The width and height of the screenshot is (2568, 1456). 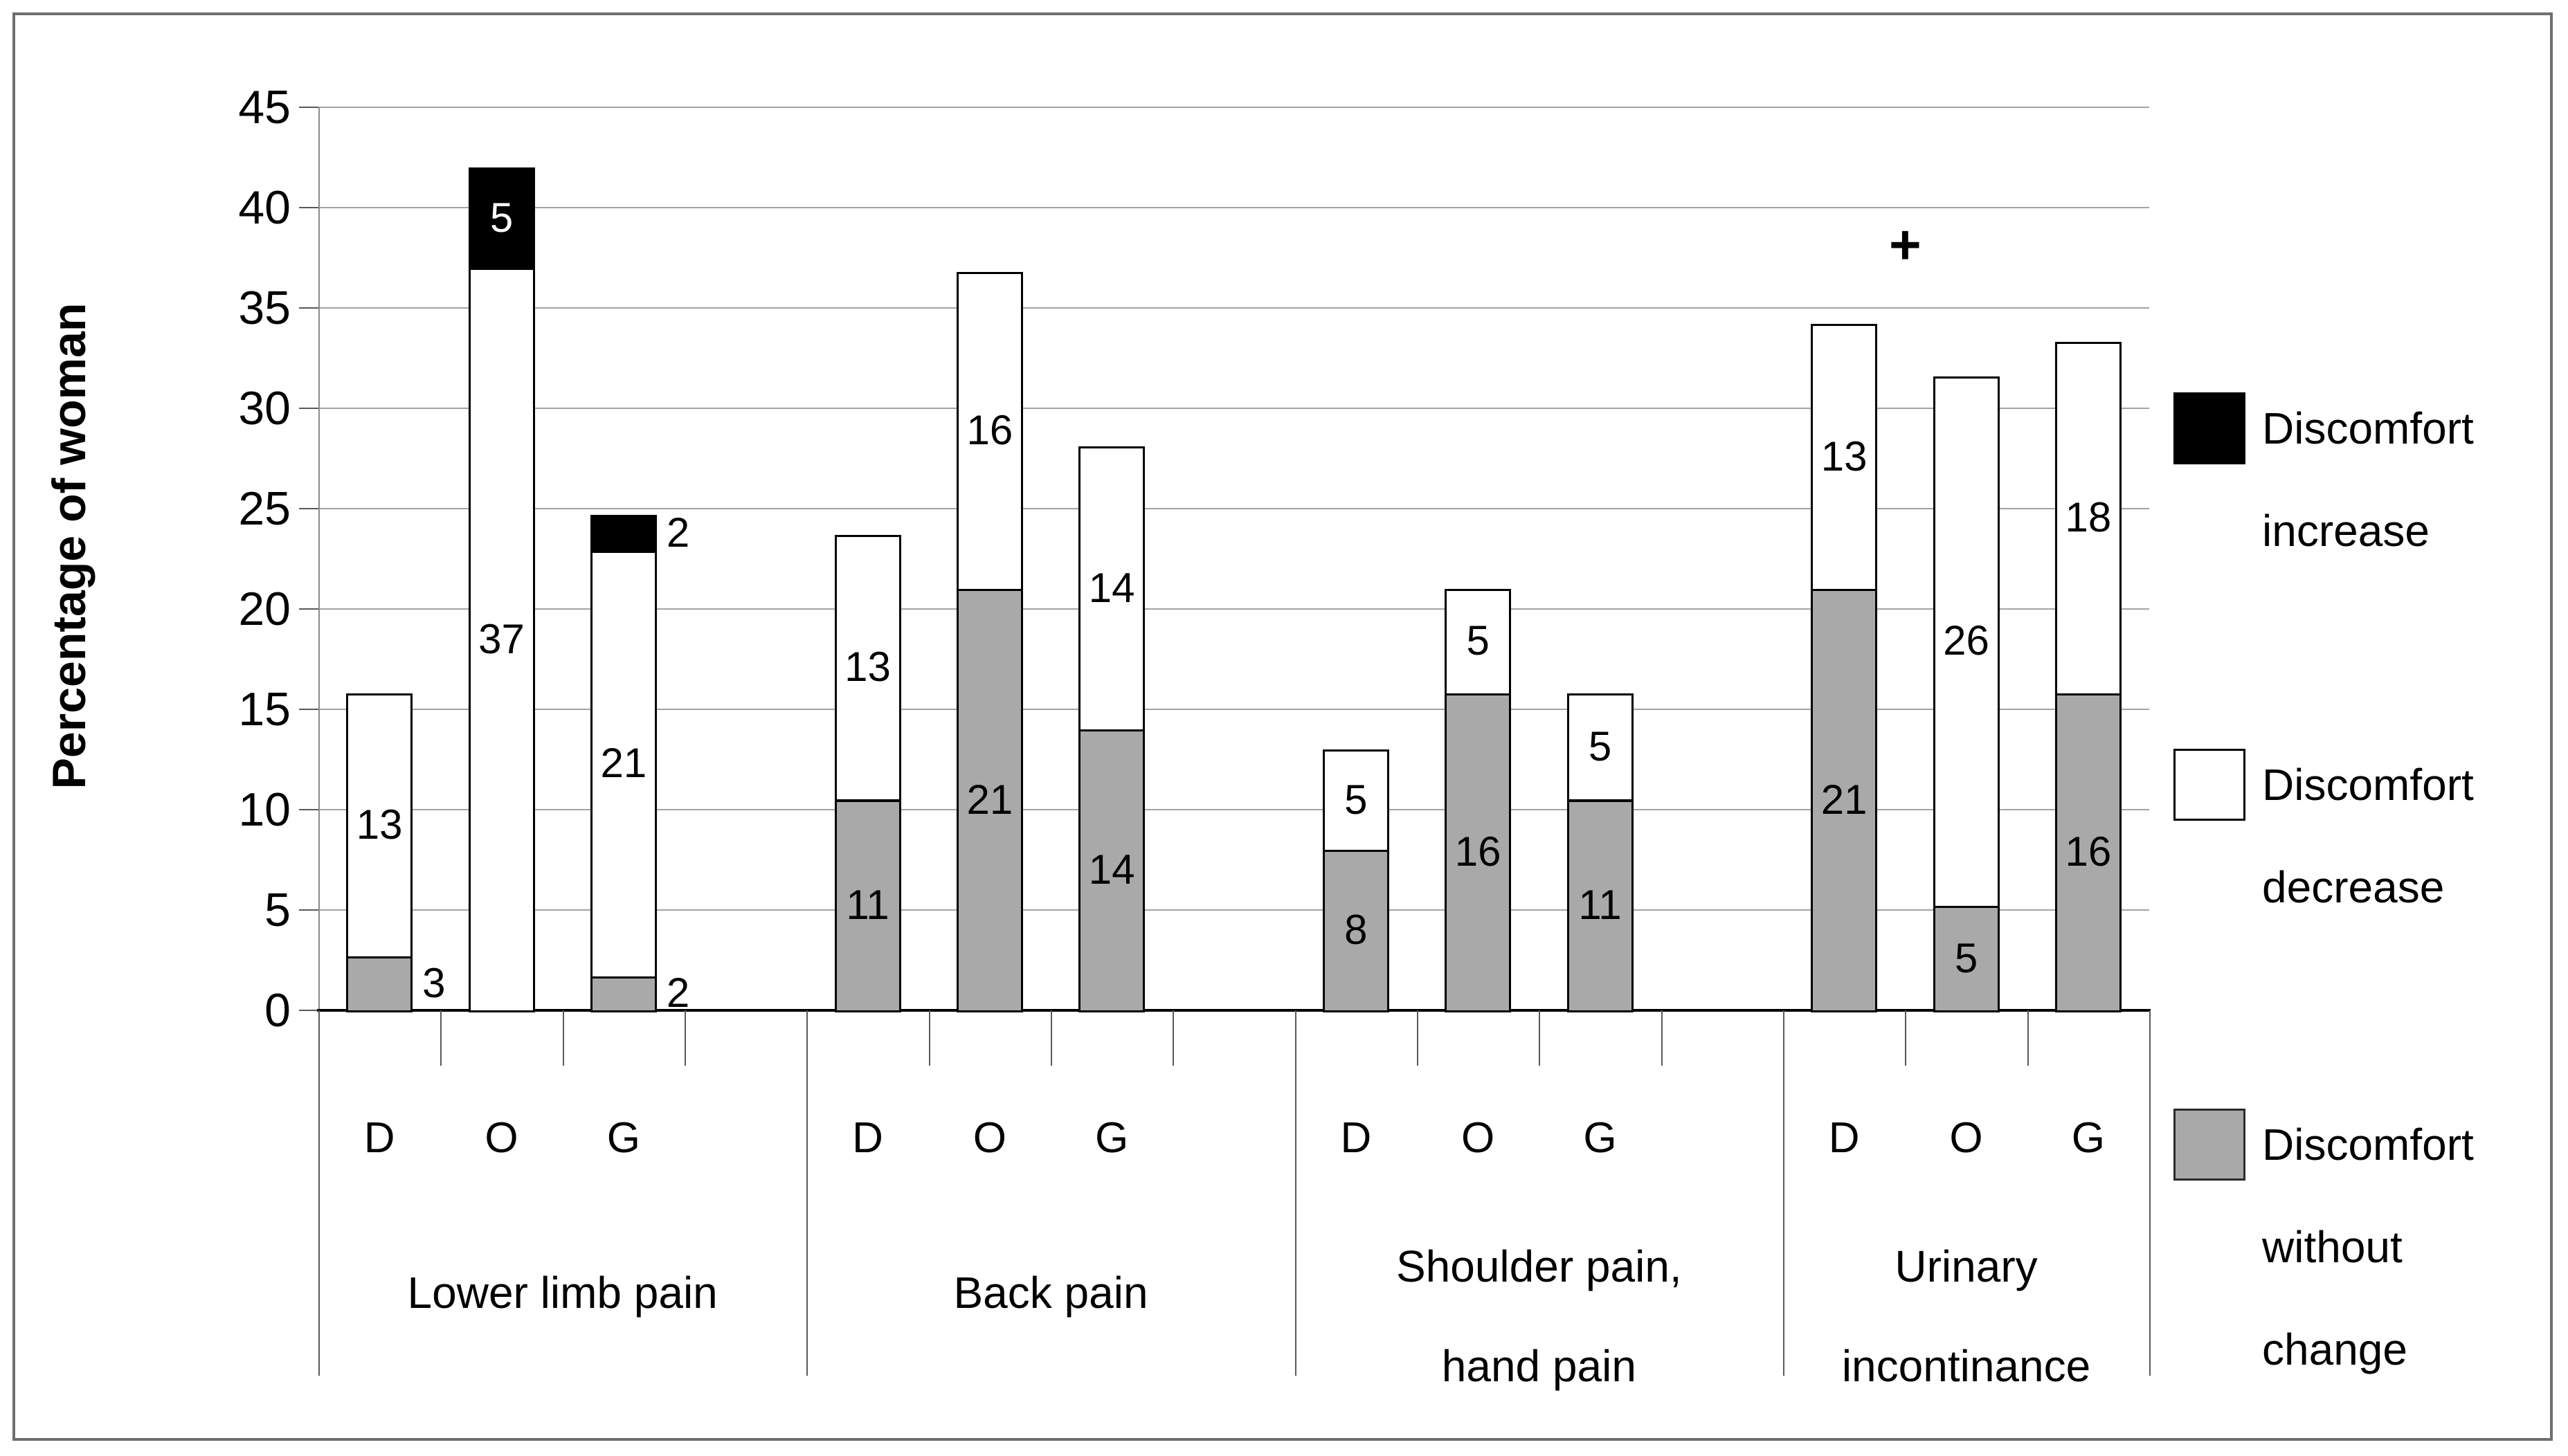 What do you see at coordinates (562, 1293) in the screenshot?
I see `group-label: Lower limb pain` at bounding box center [562, 1293].